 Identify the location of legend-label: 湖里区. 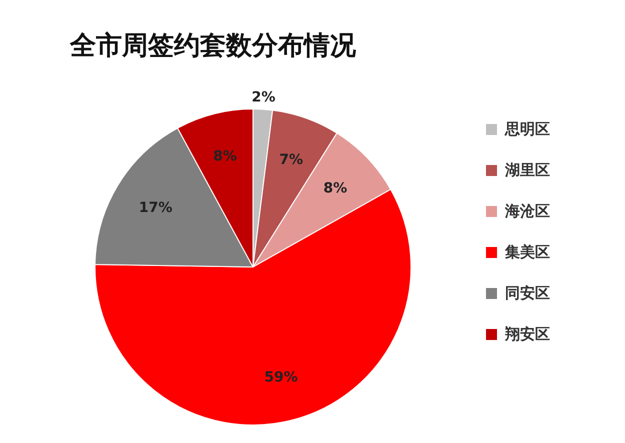
(527, 170).